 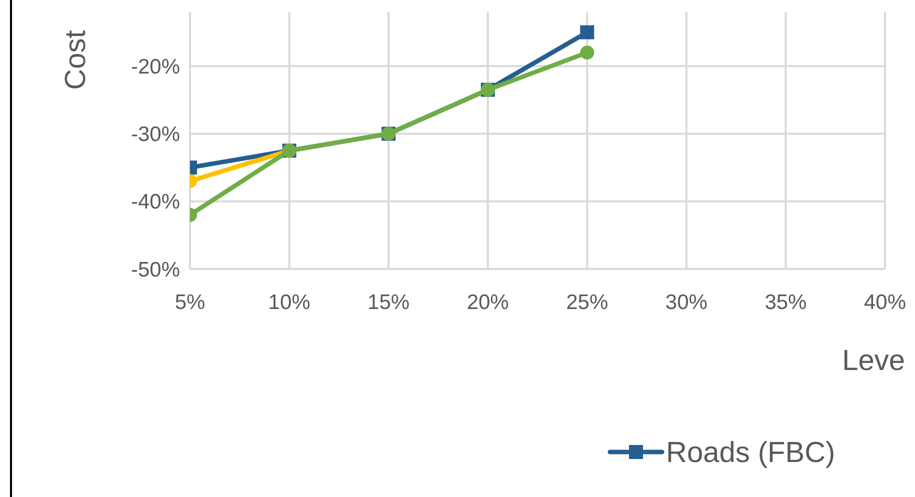 What do you see at coordinates (289, 302) in the screenshot?
I see `x-tick-label: 10%` at bounding box center [289, 302].